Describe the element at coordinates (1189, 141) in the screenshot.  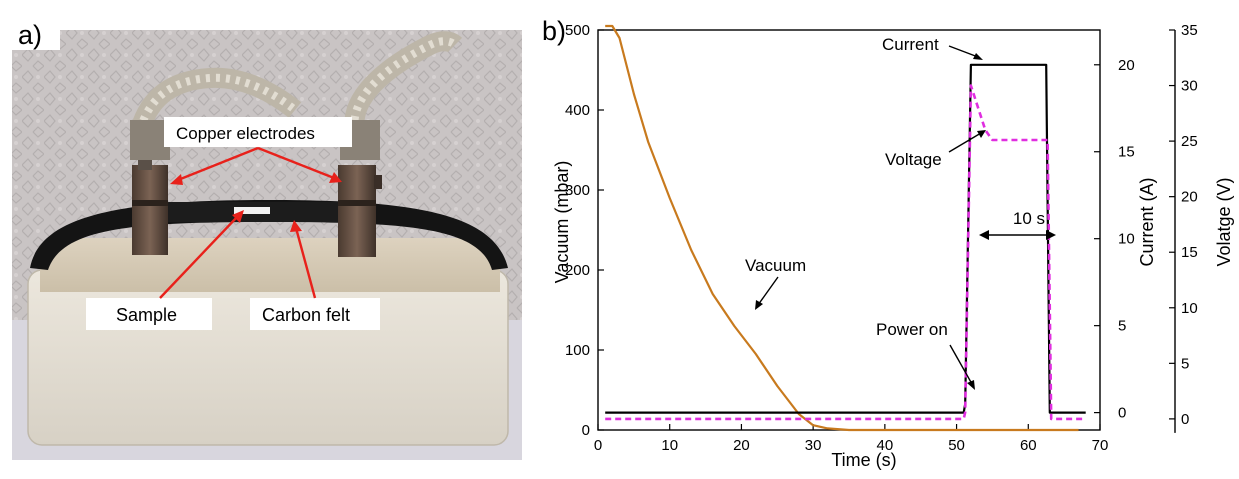
I see `voltage-tick-label: 25` at that location.